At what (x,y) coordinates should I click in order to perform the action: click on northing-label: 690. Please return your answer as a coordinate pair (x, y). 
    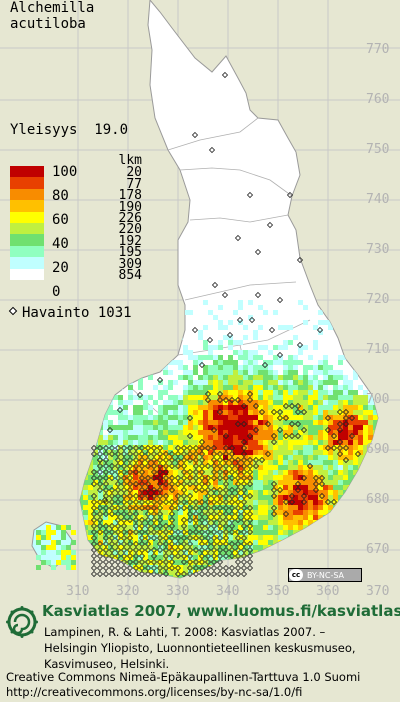
    Looking at the image, I should click on (378, 449).